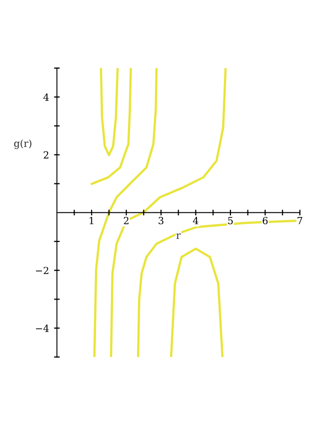  What do you see at coordinates (42, 328) in the screenshot?
I see `y-tick-label: −4` at bounding box center [42, 328].